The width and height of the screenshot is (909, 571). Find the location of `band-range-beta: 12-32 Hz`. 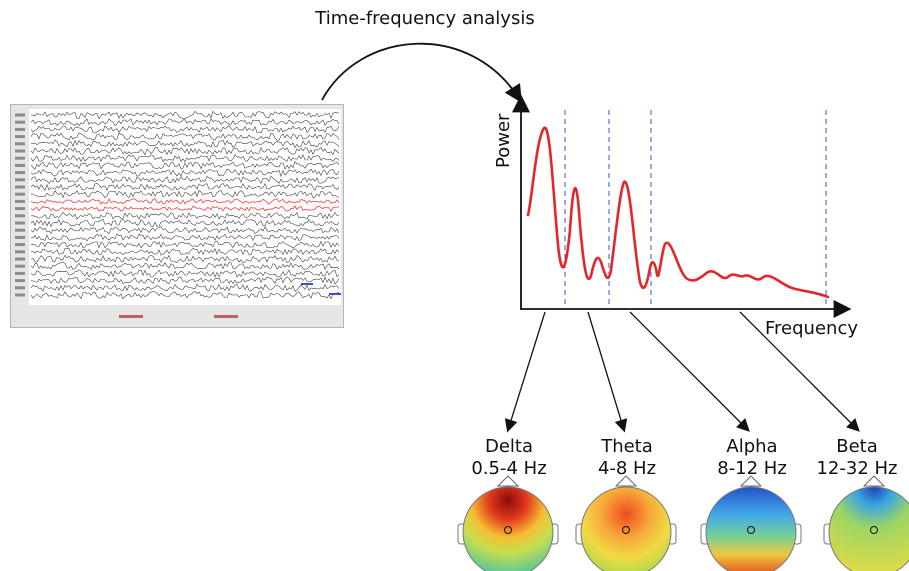

band-range-beta: 12-32 Hz is located at coordinates (857, 468).